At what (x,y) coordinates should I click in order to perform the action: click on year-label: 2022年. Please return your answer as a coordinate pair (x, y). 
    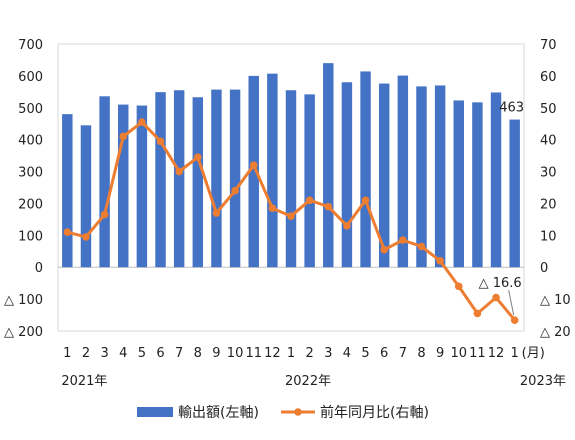
    Looking at the image, I should click on (308, 381).